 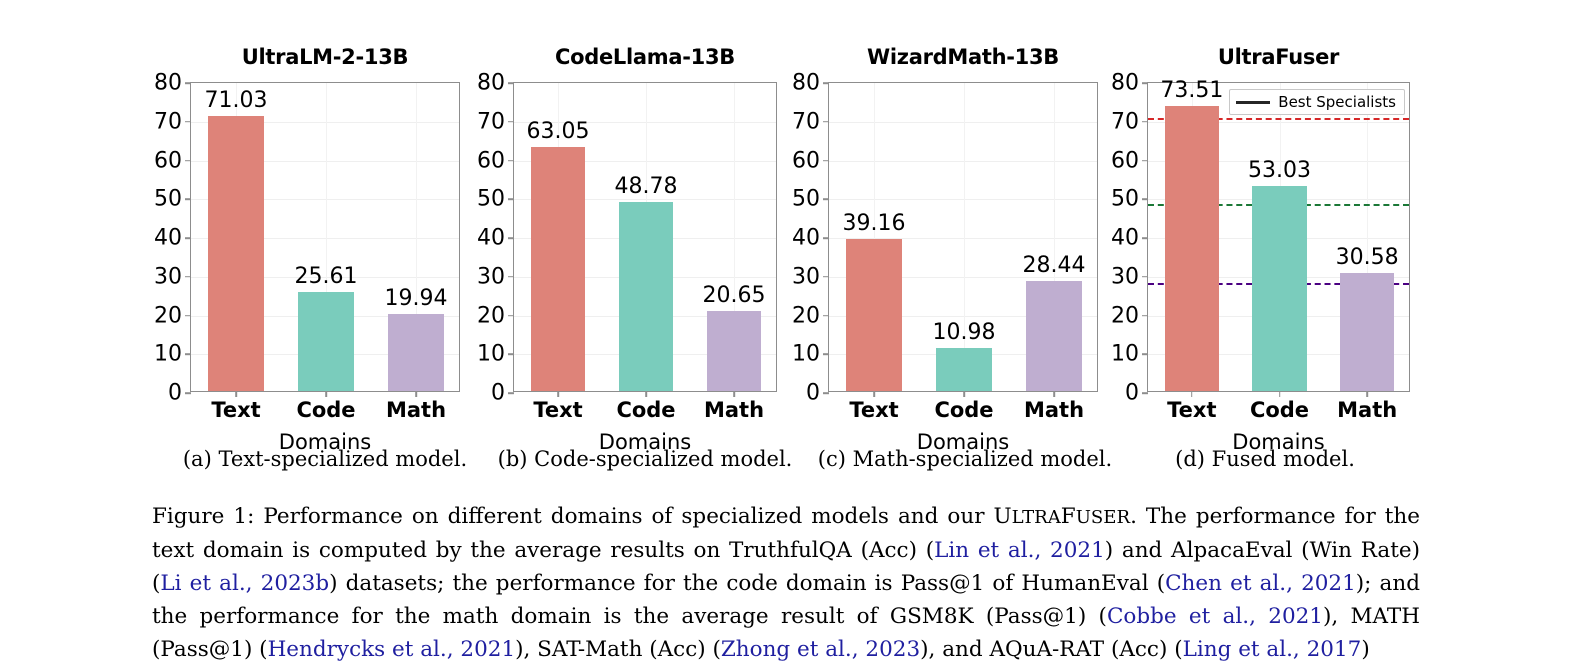 I want to click on legend: Best Specialists, so click(x=1317, y=102).